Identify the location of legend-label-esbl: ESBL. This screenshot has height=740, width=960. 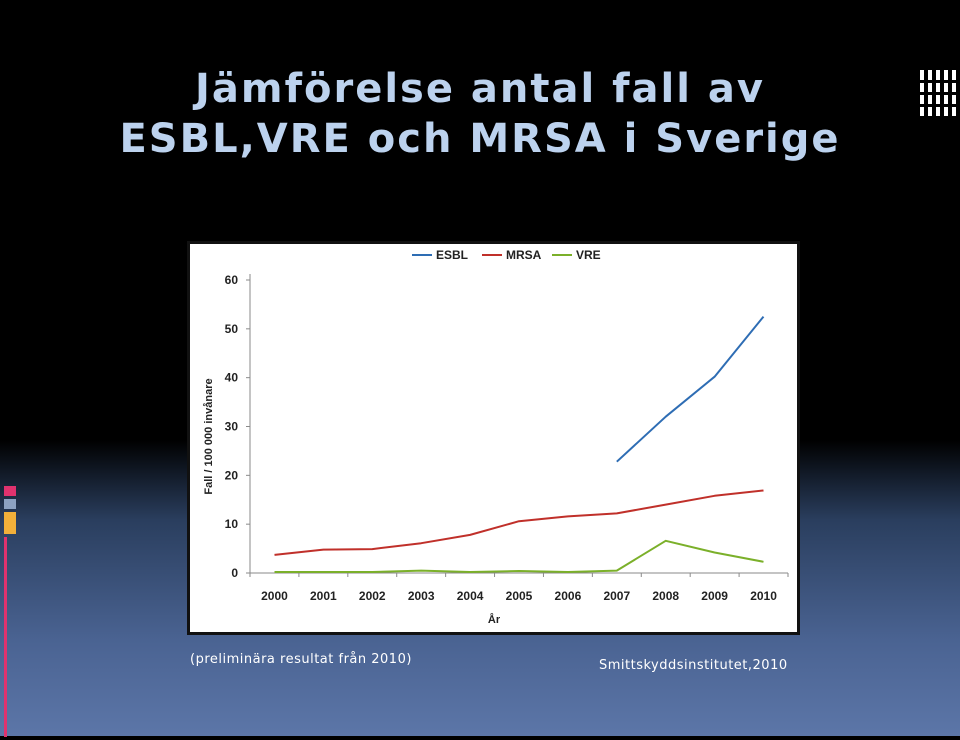
(452, 255).